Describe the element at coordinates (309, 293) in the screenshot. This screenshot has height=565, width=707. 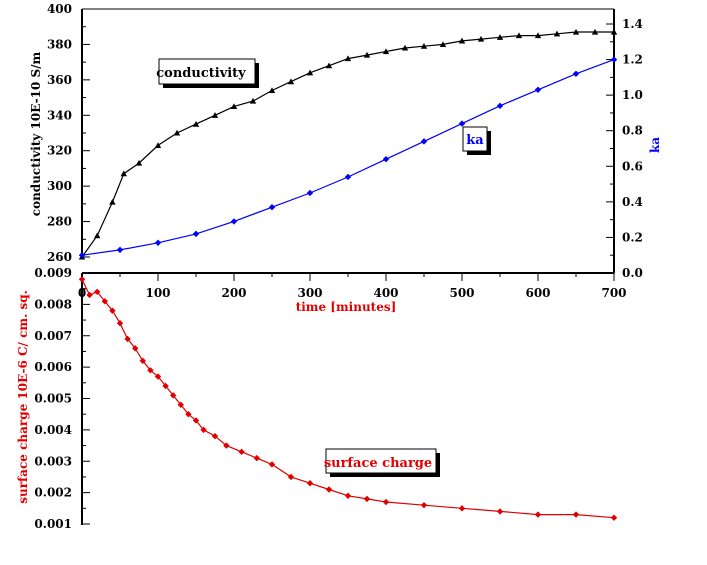
I see `x-tick-label: 300` at that location.